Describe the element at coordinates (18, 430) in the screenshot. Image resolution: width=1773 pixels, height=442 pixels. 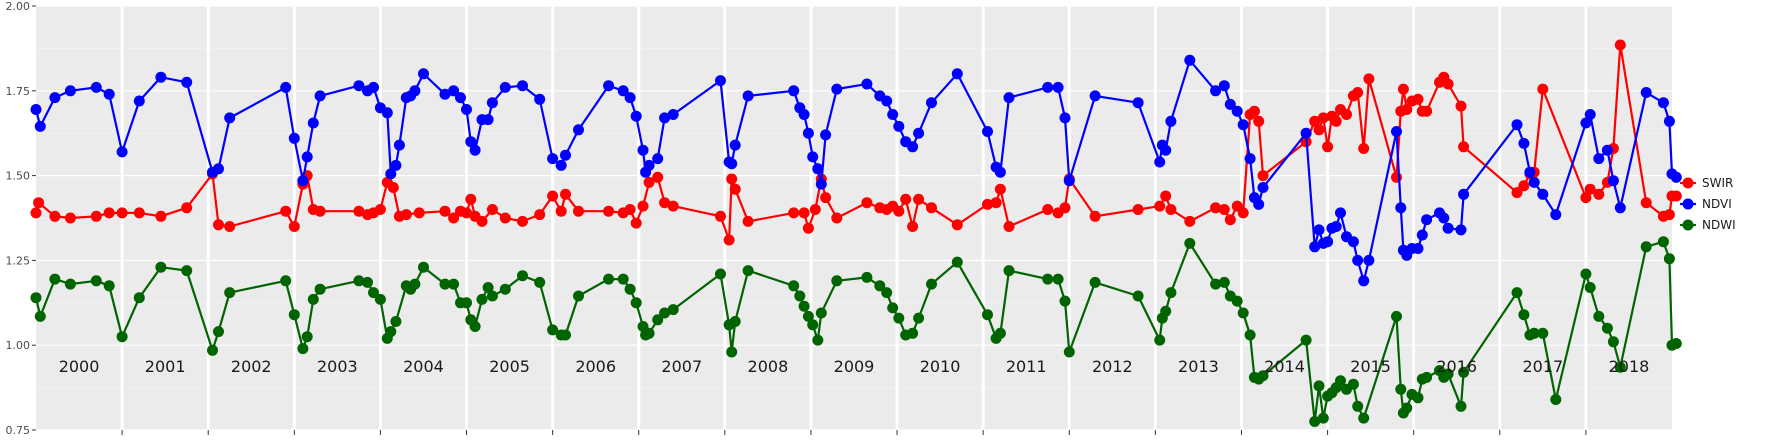
I see `y-tick-label: 0.75` at that location.